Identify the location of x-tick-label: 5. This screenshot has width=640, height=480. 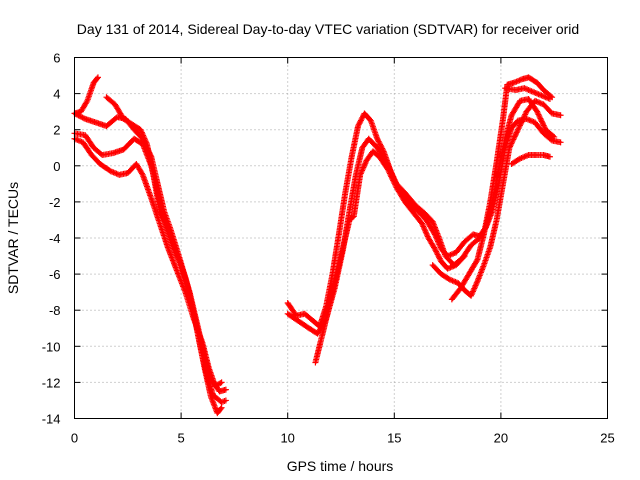
(180, 438).